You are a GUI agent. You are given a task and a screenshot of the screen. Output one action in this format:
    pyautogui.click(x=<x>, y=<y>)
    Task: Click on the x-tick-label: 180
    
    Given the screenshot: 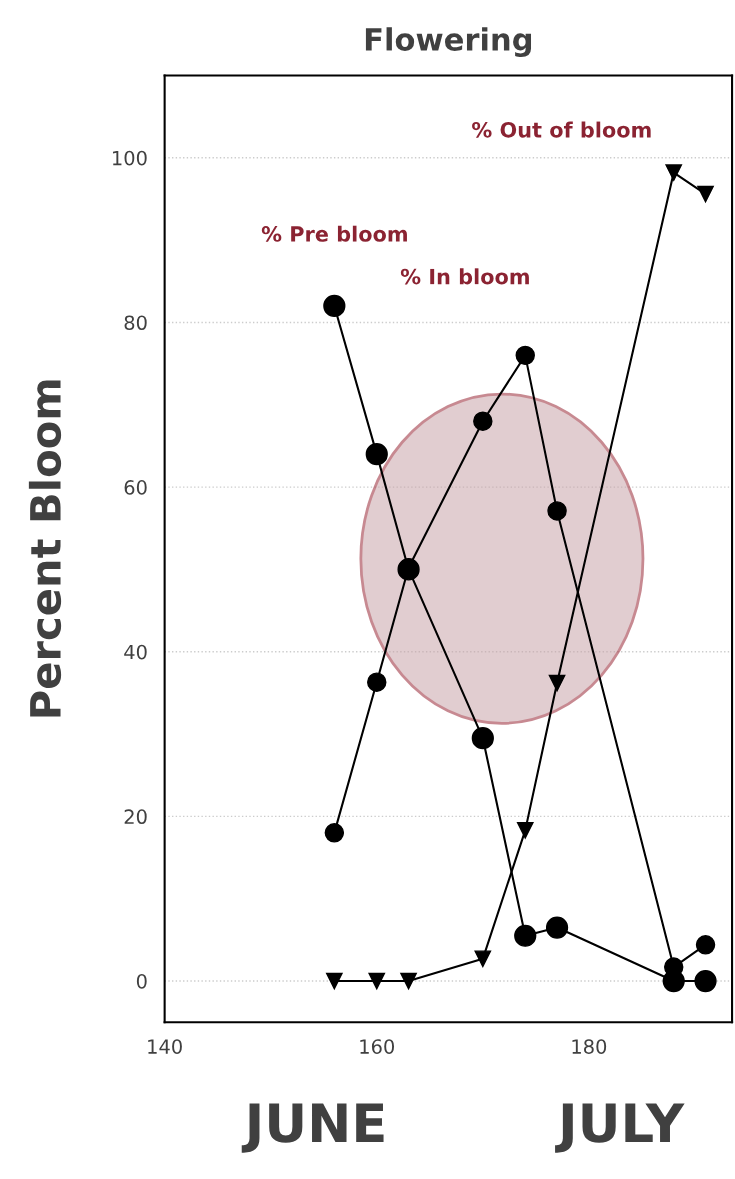 What is the action you would take?
    pyautogui.click(x=589, y=1046)
    